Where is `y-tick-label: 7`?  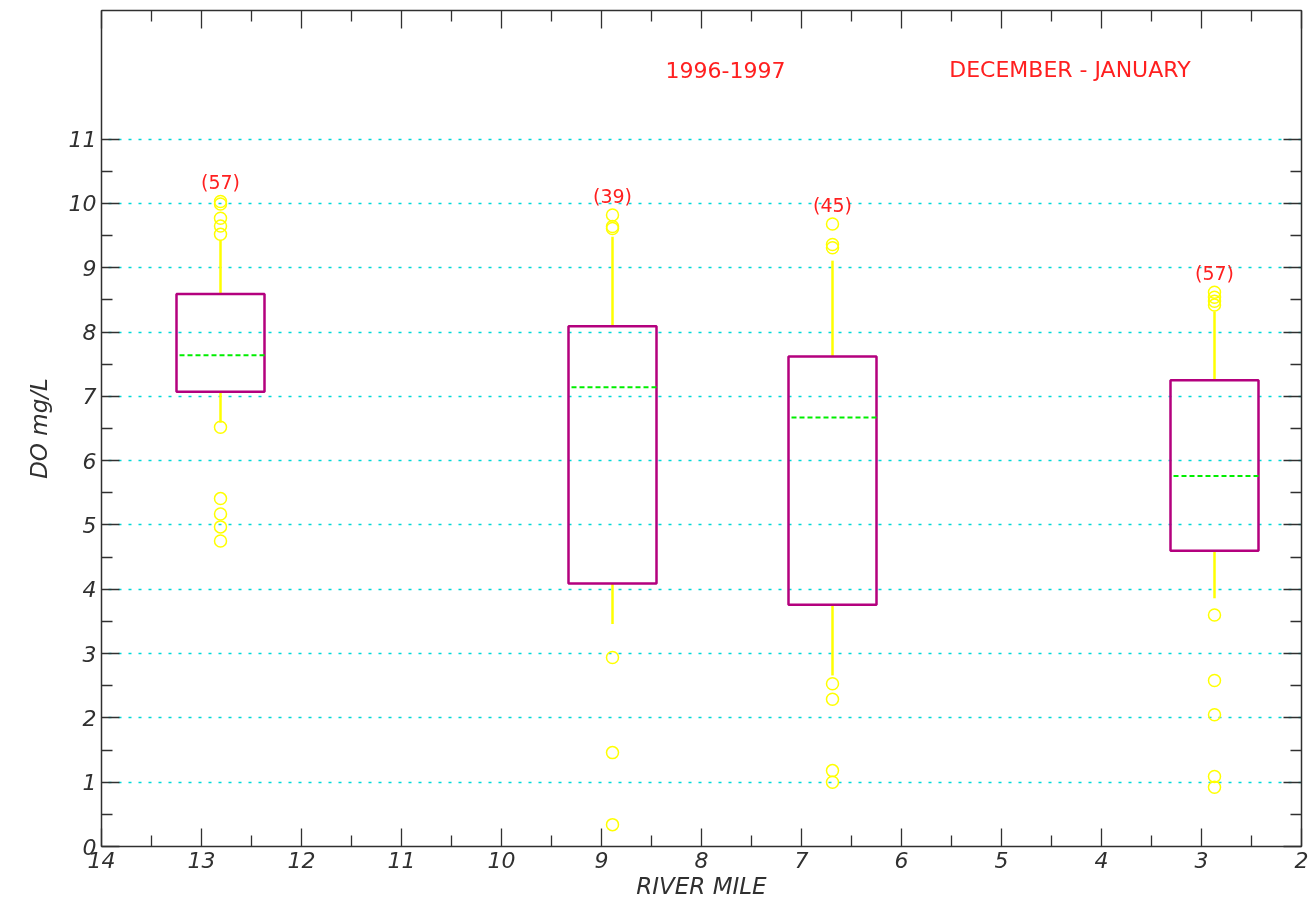 y-tick-label: 7 is located at coordinates (89, 397).